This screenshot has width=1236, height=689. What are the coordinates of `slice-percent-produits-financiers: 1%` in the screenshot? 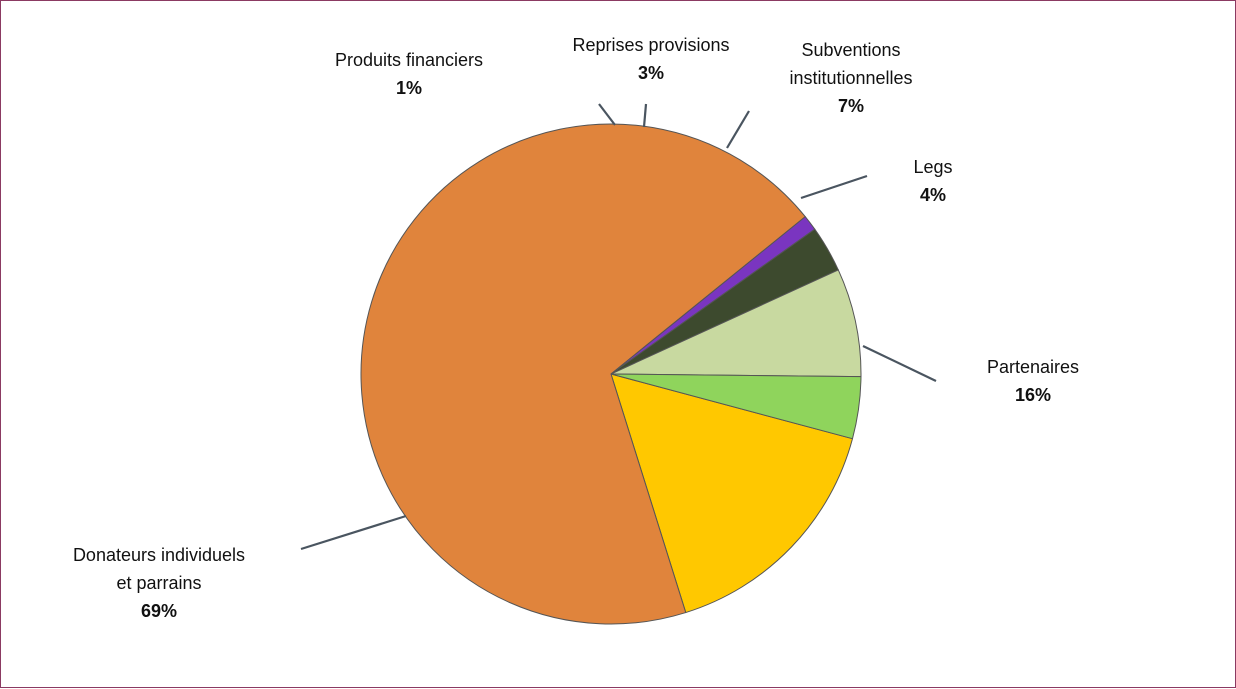 It's located at (409, 88).